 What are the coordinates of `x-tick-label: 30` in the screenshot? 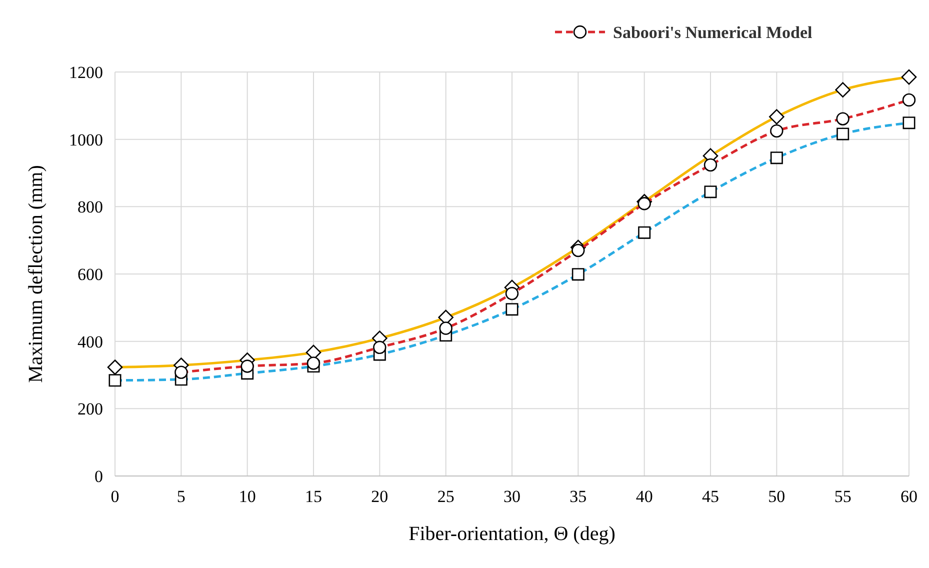 It's located at (512, 496).